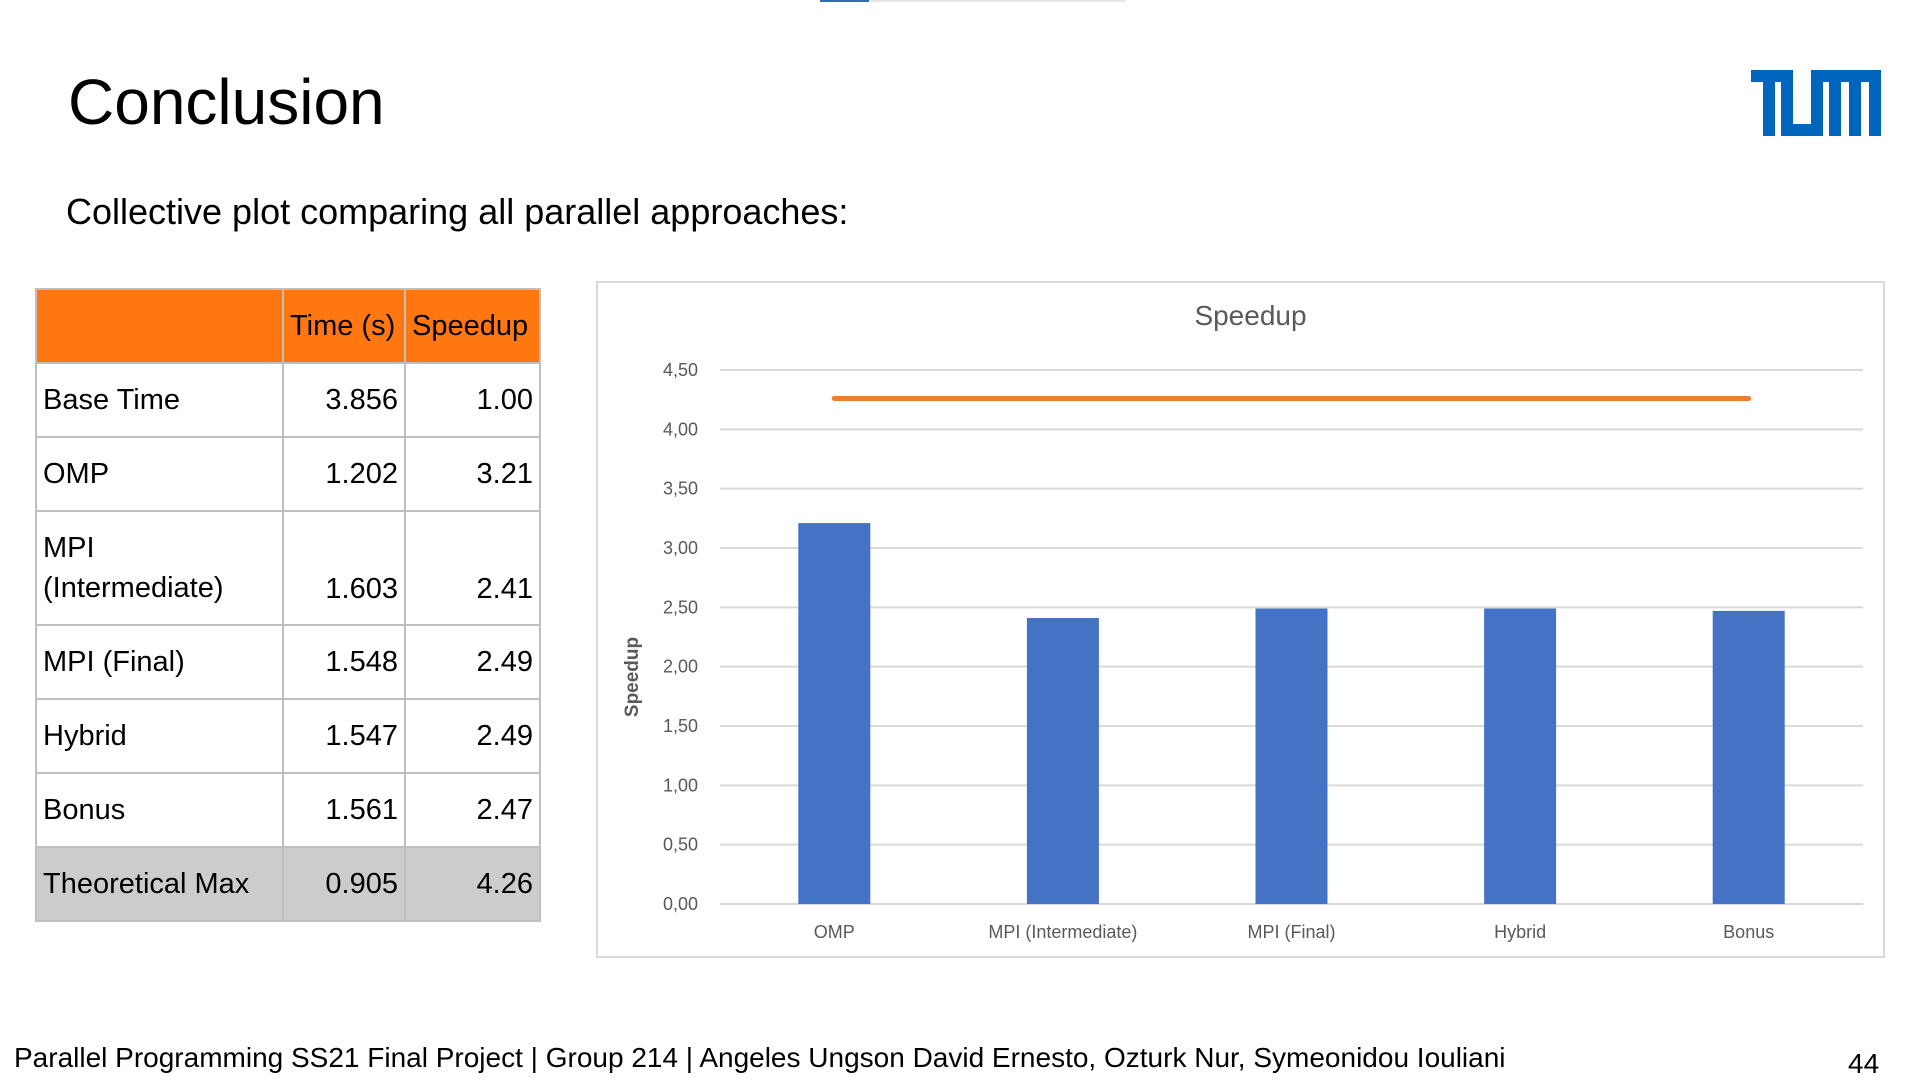 The image size is (1920, 1082). Describe the element at coordinates (1748, 932) in the screenshot. I see `x-tick-label: Bonus` at that location.